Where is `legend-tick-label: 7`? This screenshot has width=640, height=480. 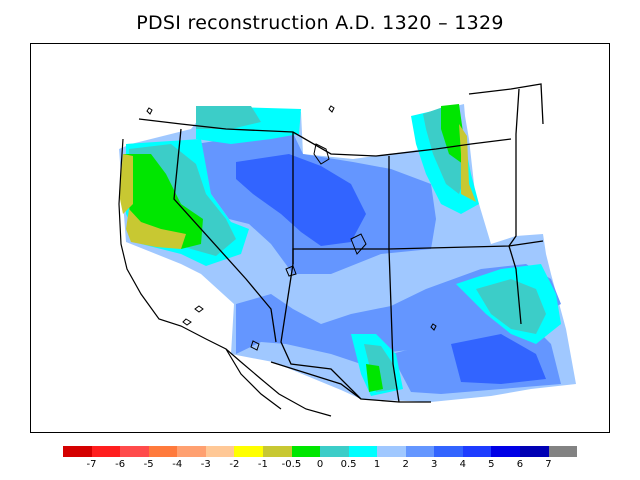
legend-tick-label: 7 is located at coordinates (548, 464).